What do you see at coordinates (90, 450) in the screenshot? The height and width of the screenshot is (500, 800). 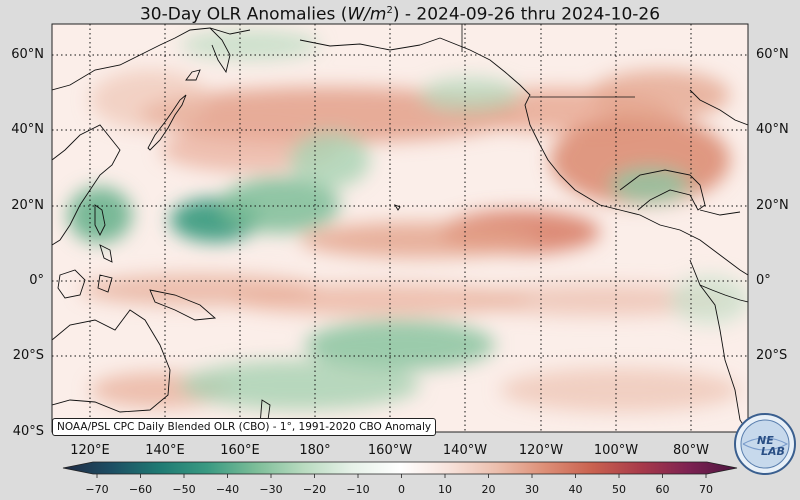 I see `longitude-label: 120°E` at bounding box center [90, 450].